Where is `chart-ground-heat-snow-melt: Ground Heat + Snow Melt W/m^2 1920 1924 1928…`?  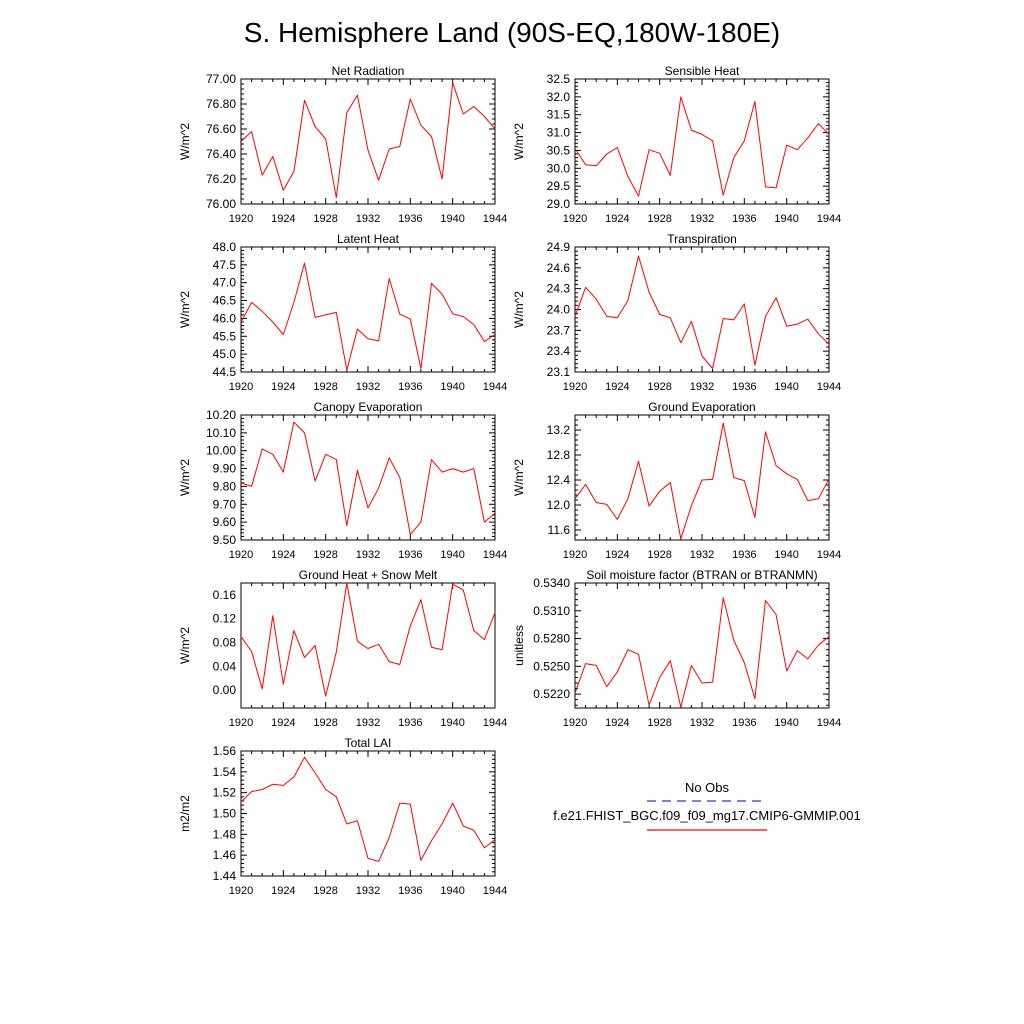
chart-ground-heat-snow-melt: Ground Heat + Snow Melt W/m^2 1920 1924 1928… is located at coordinates (342, 648).